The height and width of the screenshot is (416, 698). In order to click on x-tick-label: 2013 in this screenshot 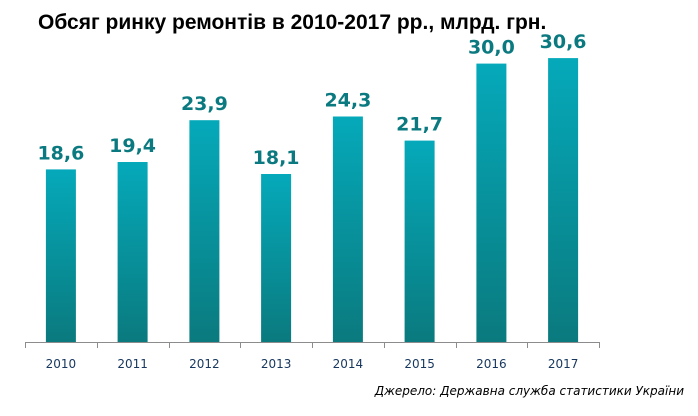, I will do `click(276, 364)`.